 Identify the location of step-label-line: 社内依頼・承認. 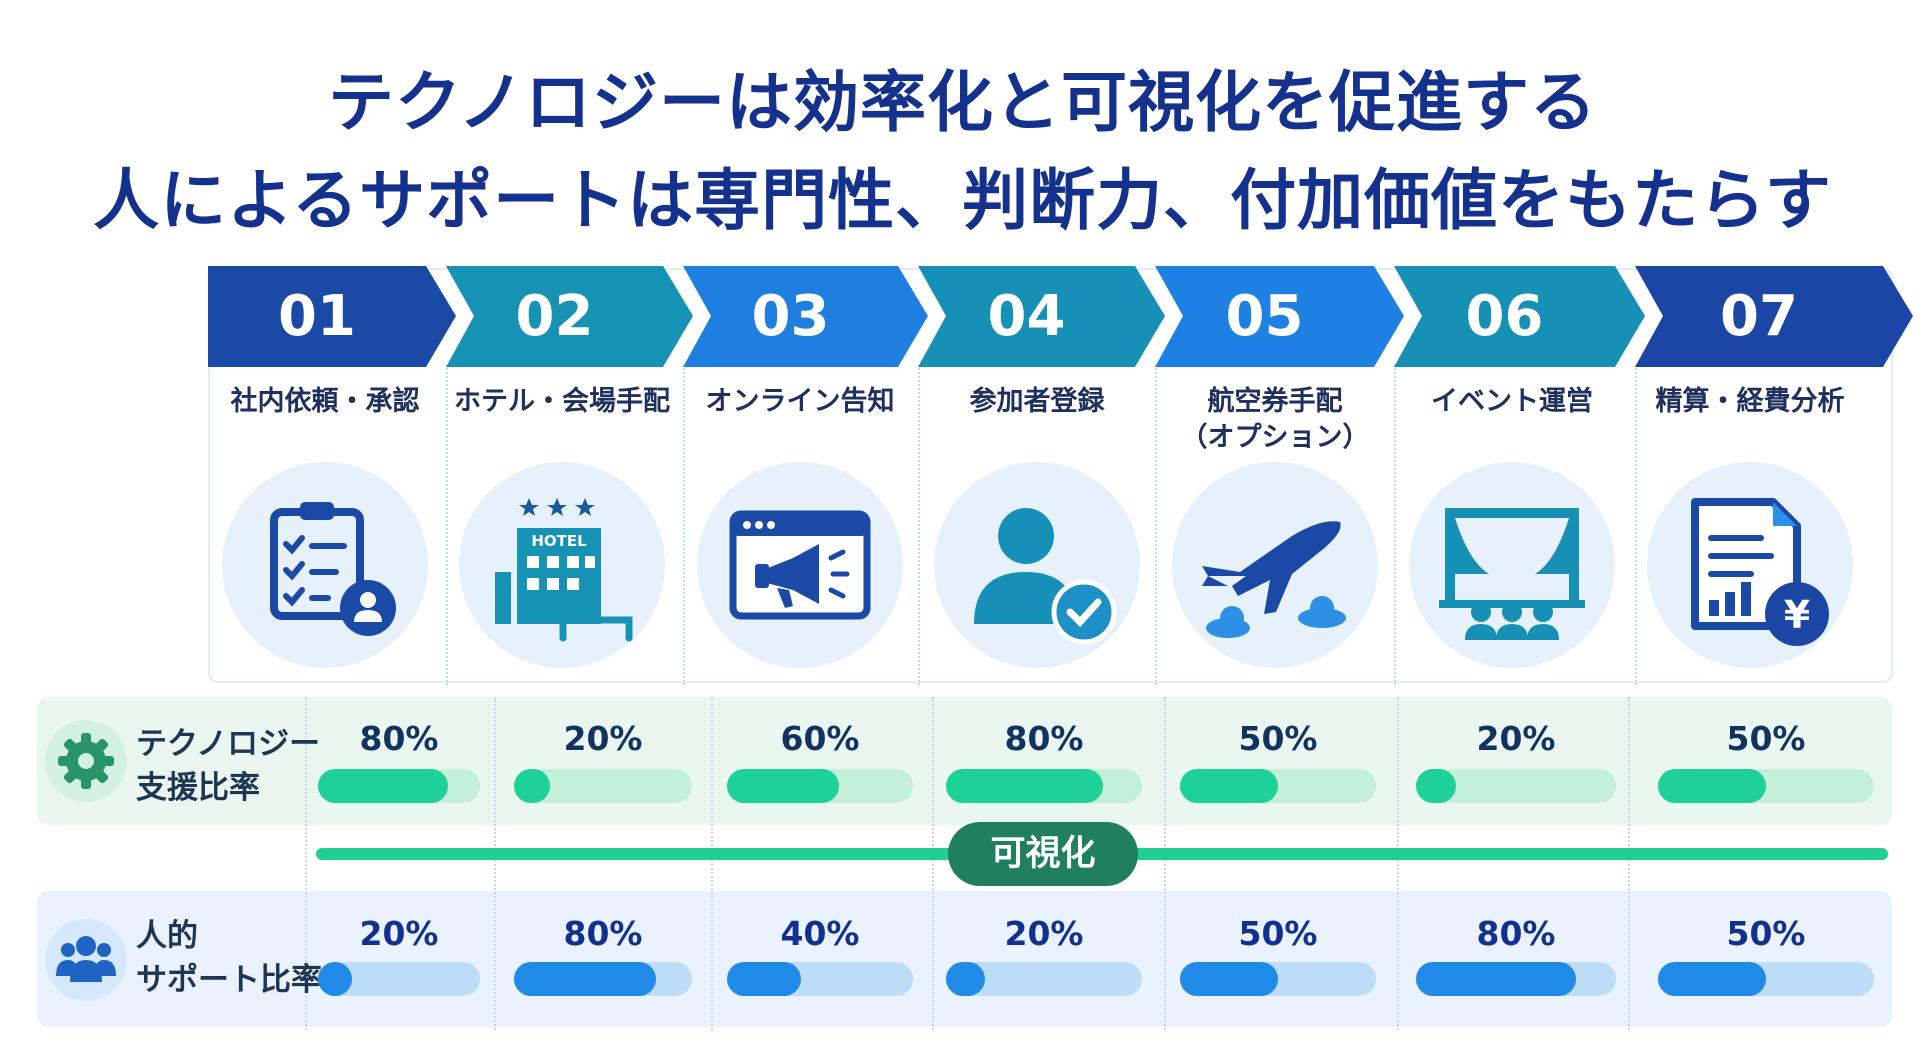
(325, 401).